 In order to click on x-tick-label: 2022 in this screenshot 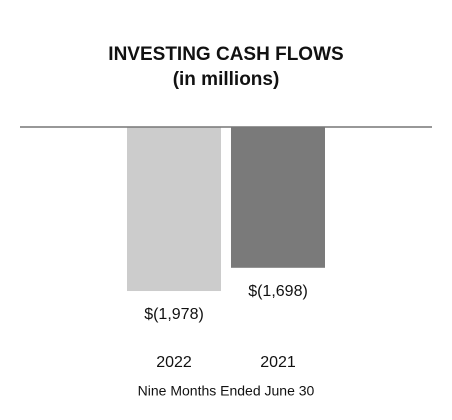, I will do `click(174, 362)`.